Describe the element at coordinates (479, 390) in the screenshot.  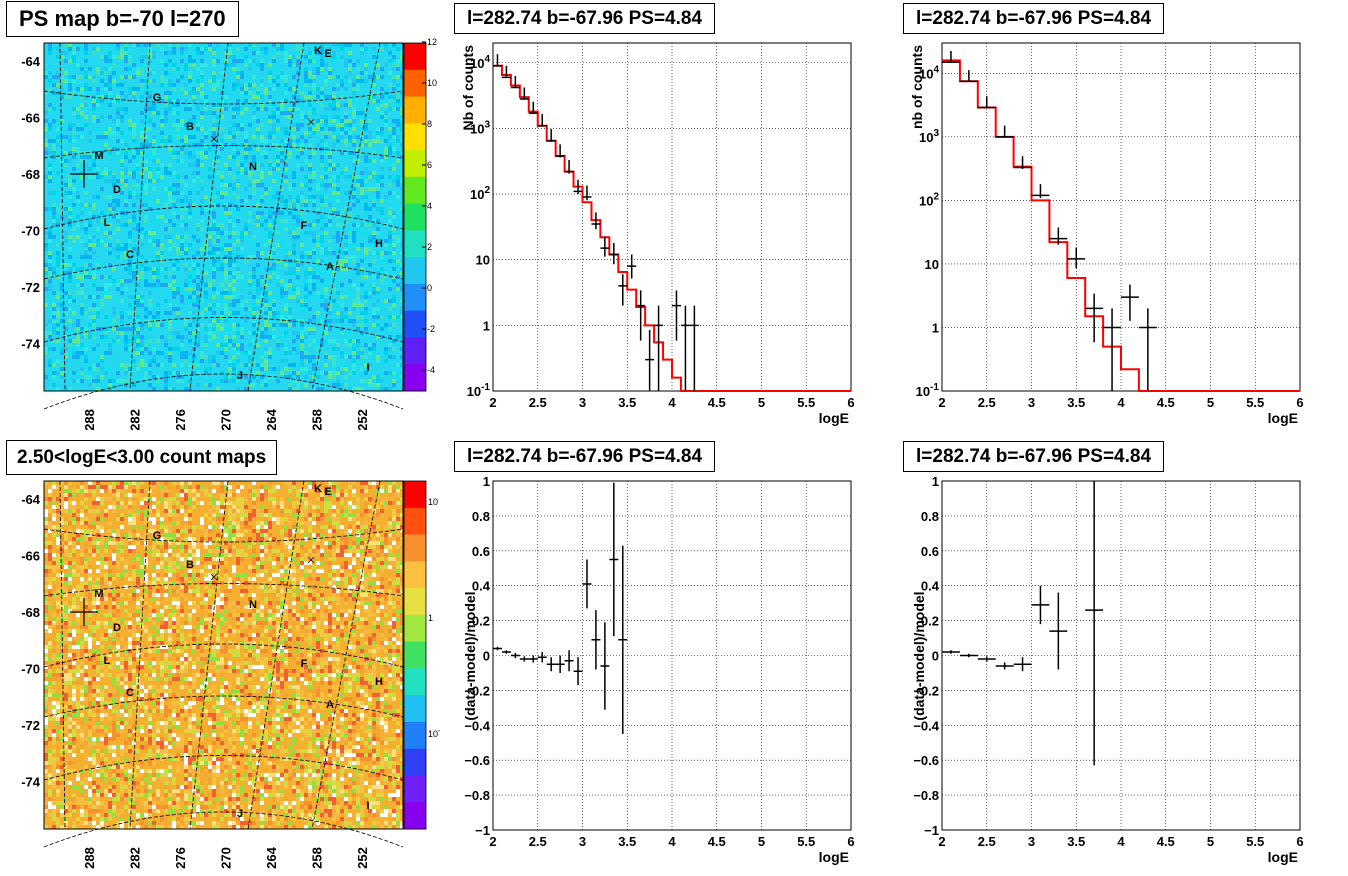
I see `y-tick-label: 10⁻¹` at that location.